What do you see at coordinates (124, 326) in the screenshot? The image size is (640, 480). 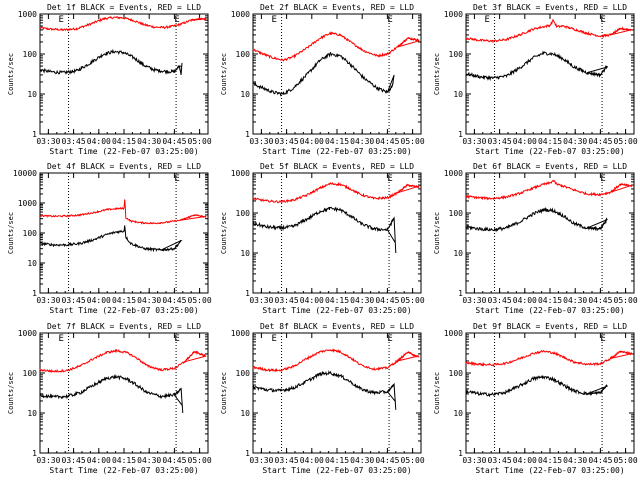 I see `chart-title: Det 7f BLACK = Events, RED = LLD` at bounding box center [124, 326].